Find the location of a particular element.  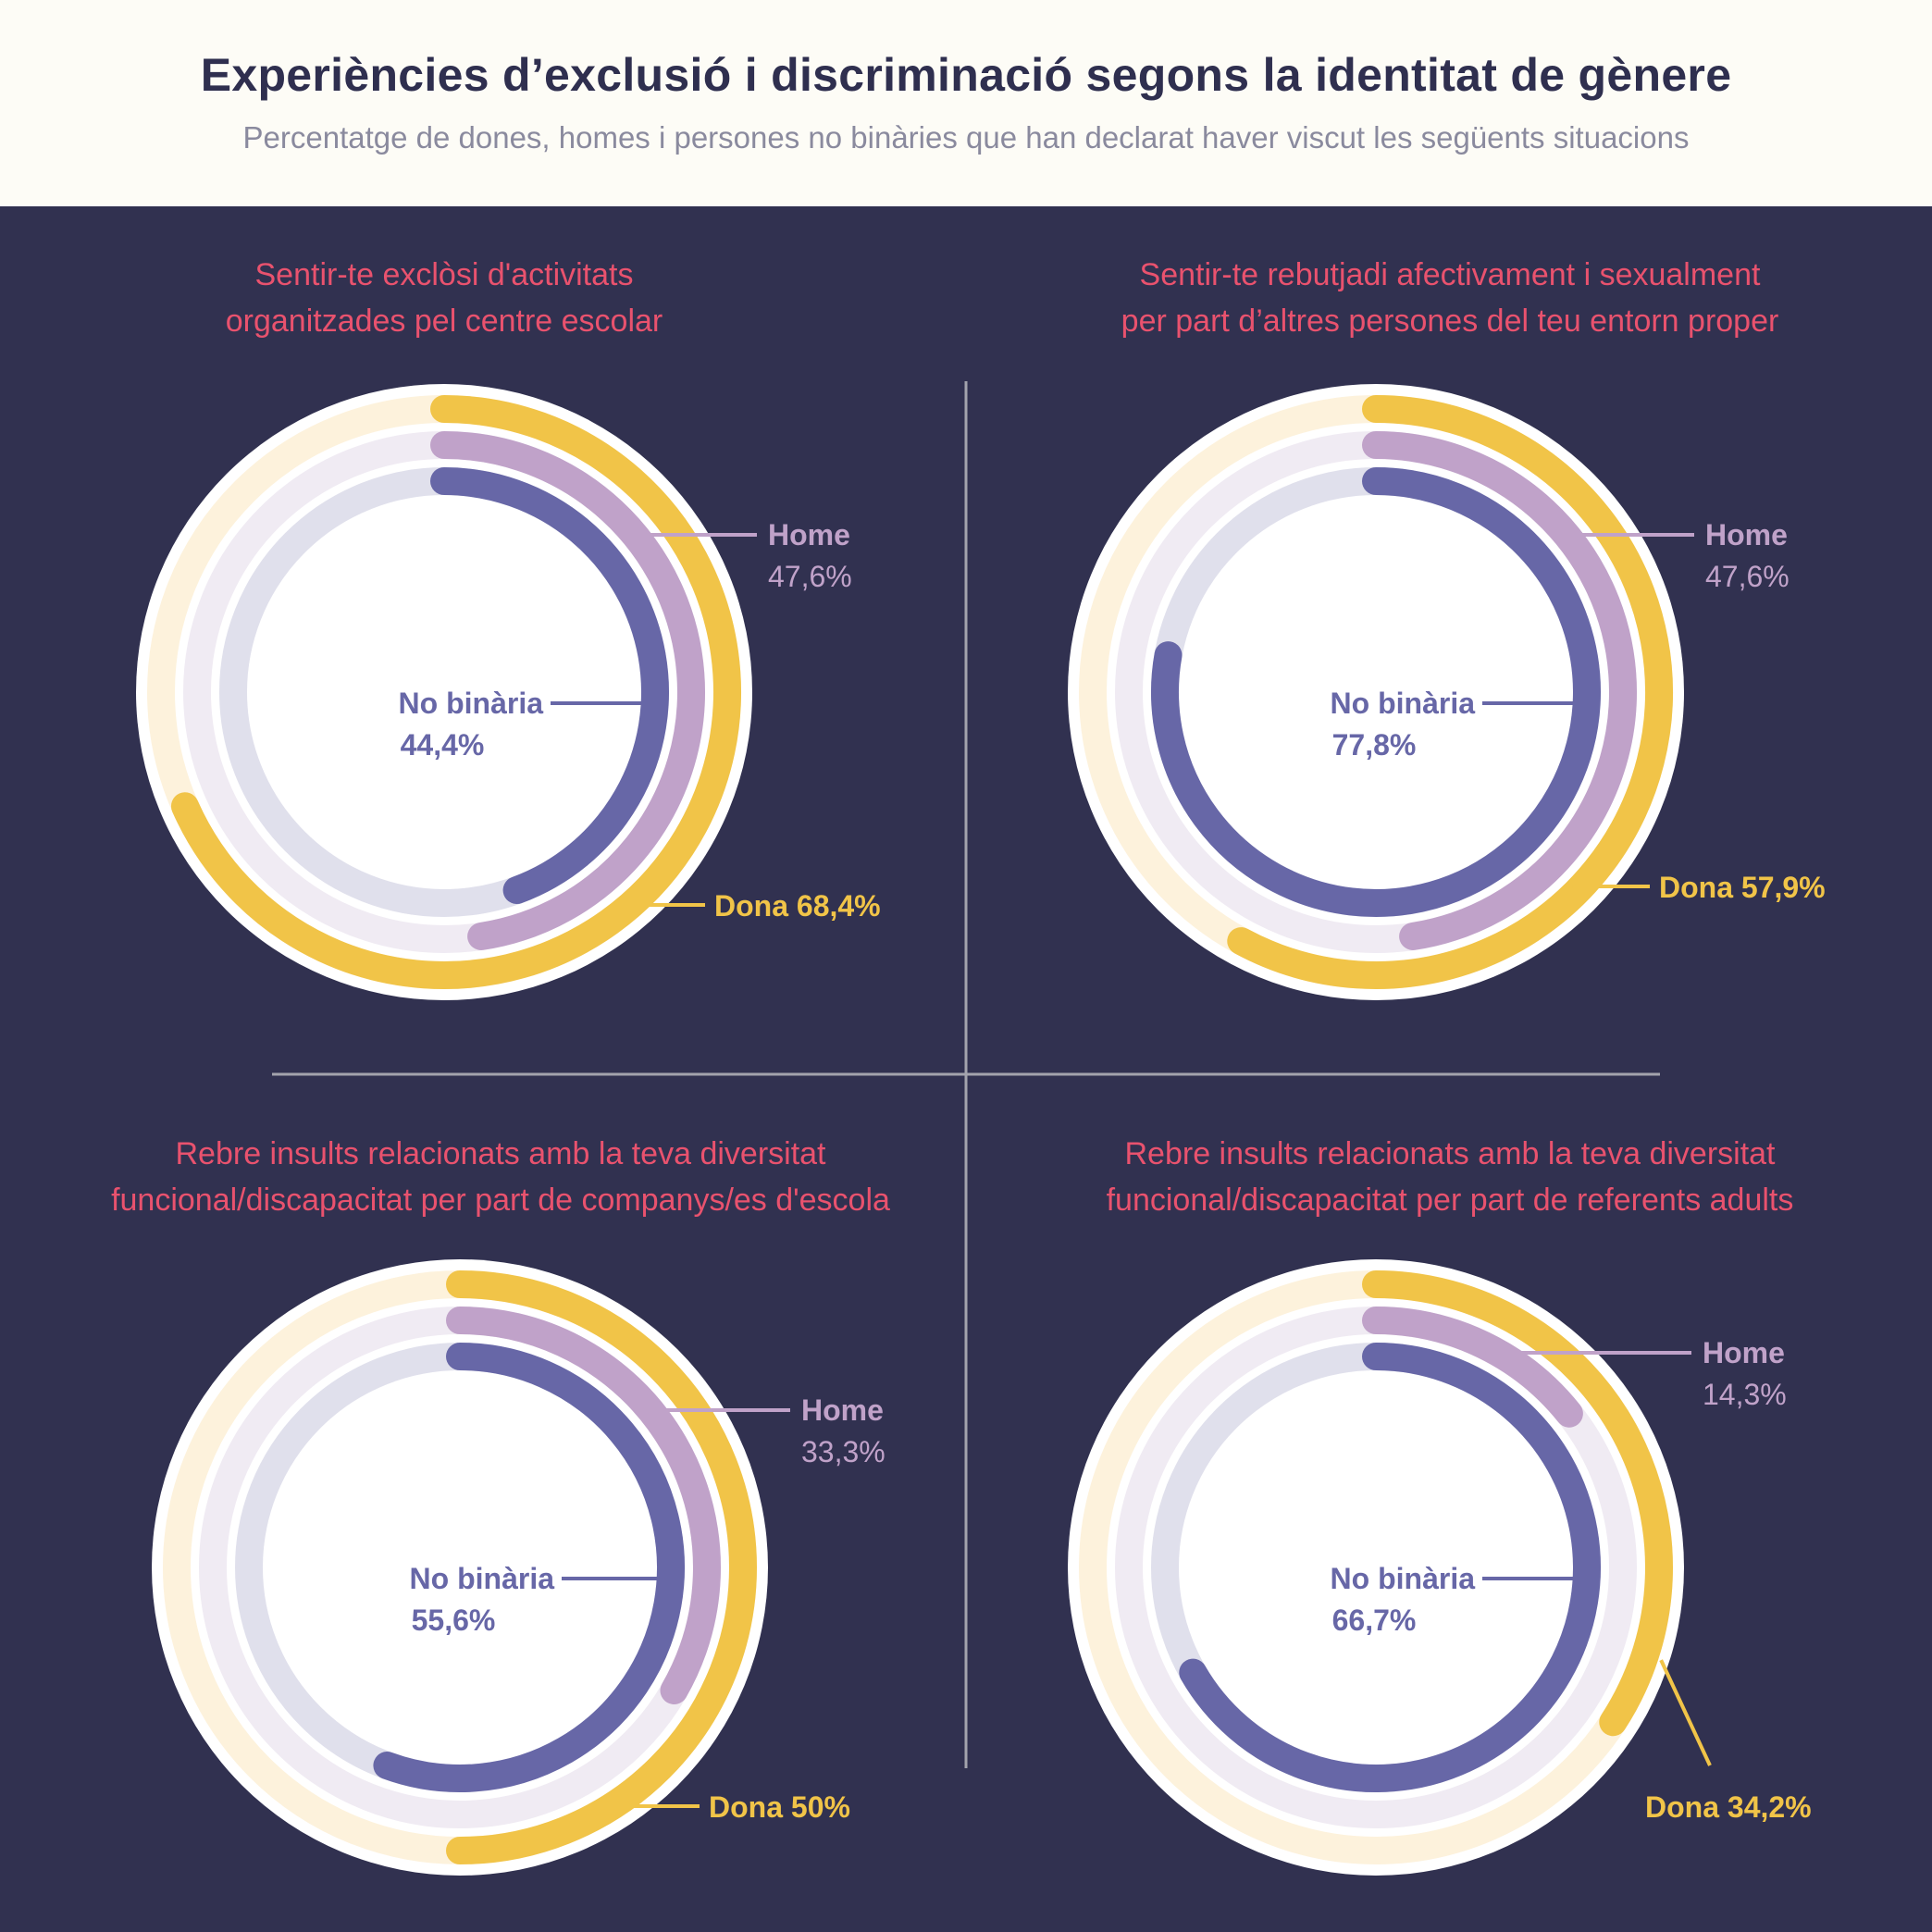

radial-chart-2: Home 47,6% Dona 57,9% No binària 77,8% is located at coordinates (1447, 692).